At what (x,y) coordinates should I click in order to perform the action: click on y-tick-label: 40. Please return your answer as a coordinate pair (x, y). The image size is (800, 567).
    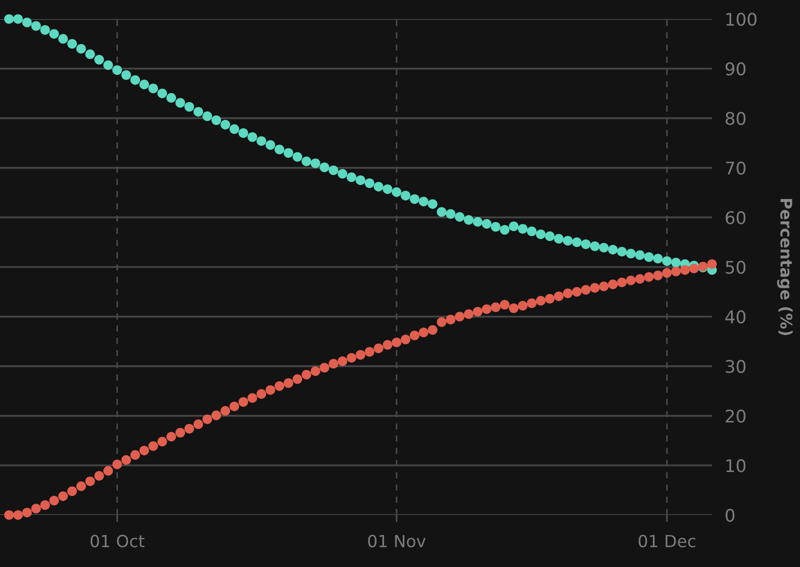
    Looking at the image, I should click on (735, 317).